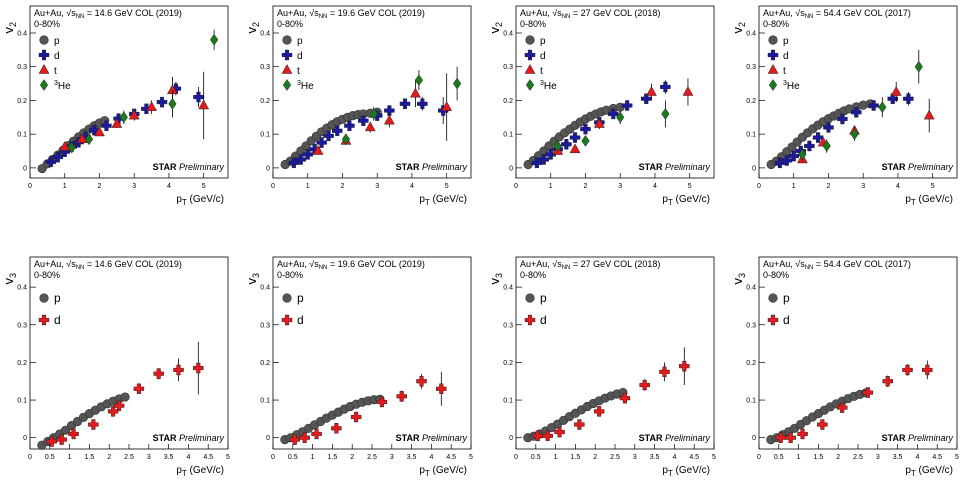 This screenshot has height=480, width=962. Describe the element at coordinates (536, 457) in the screenshot. I see `x-tick-label: 0.5` at that location.